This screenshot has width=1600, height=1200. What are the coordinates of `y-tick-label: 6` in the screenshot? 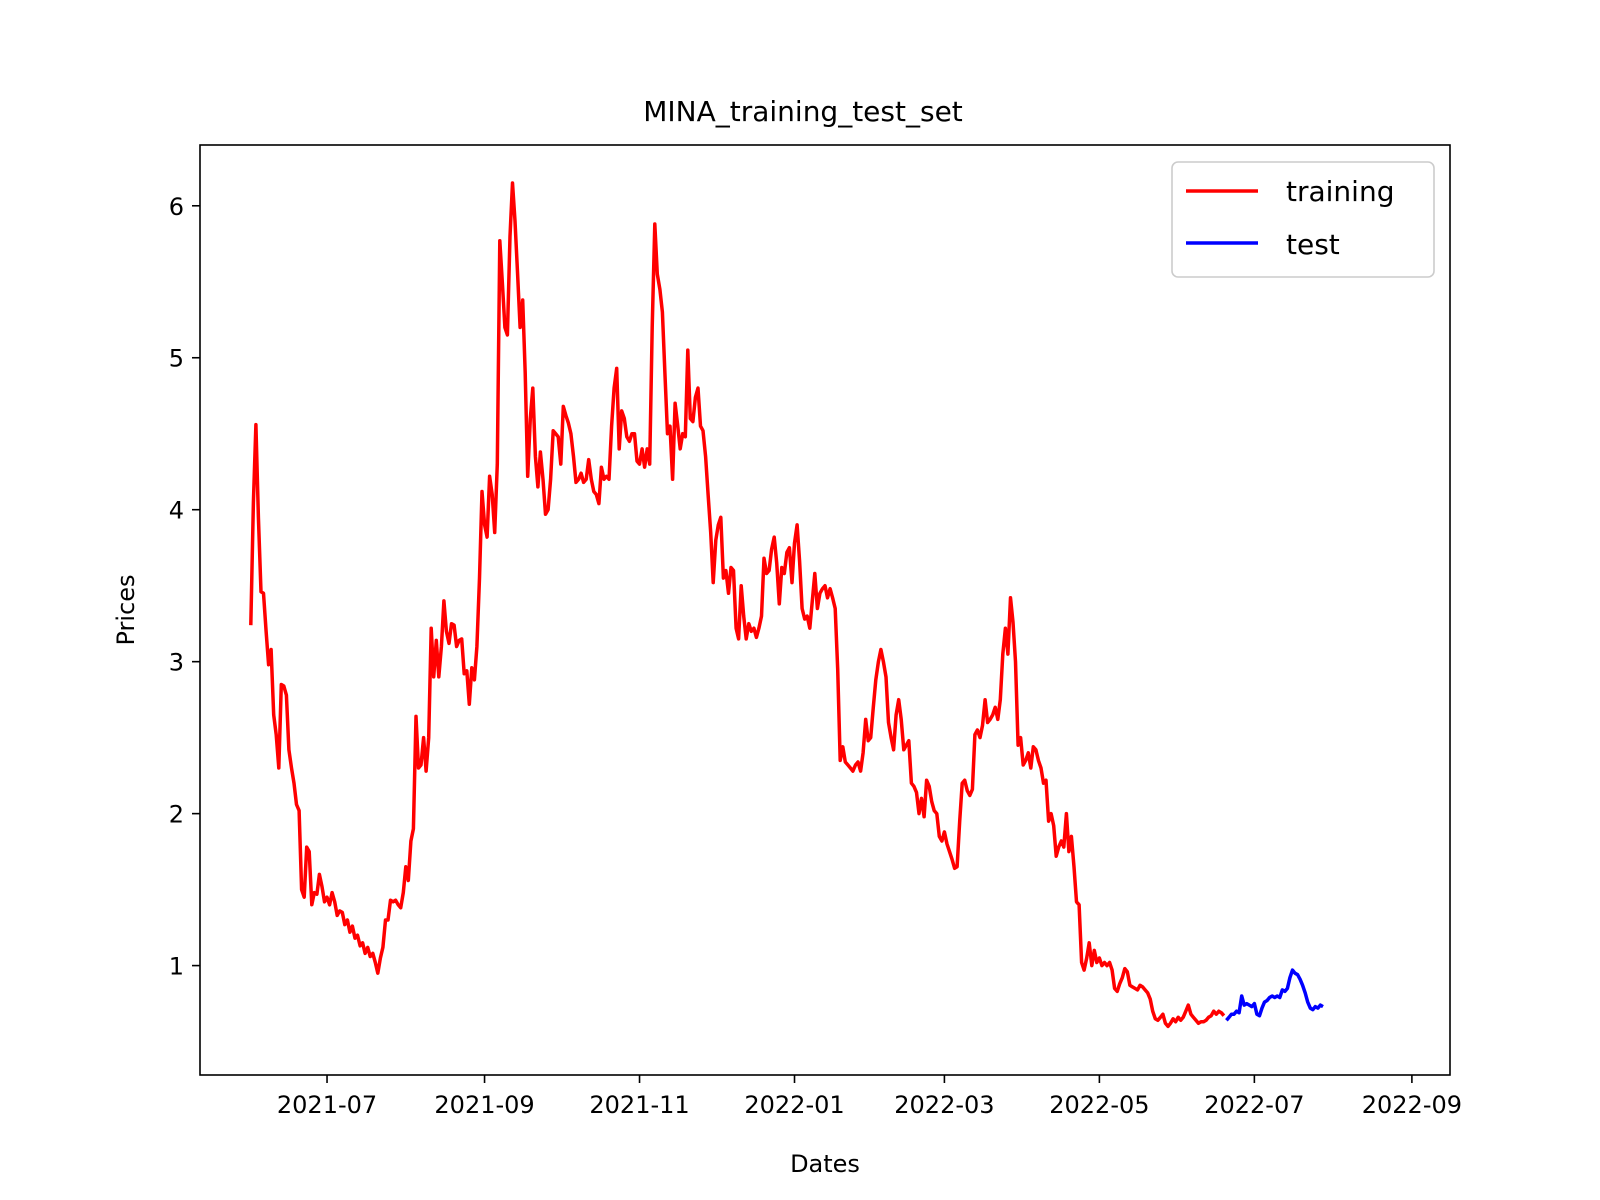 It's located at (176, 207).